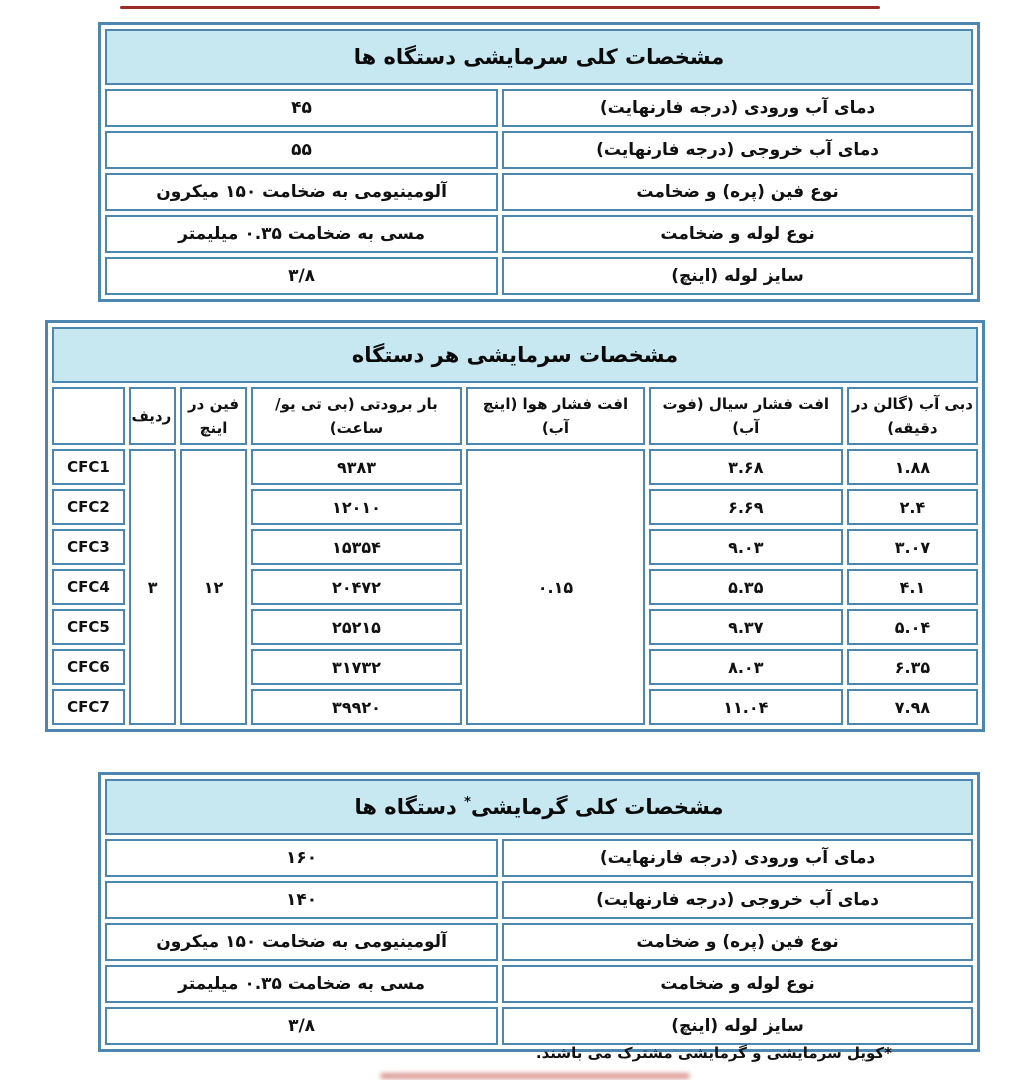 Image resolution: width=1036 pixels, height=1080 pixels. What do you see at coordinates (88, 707) in the screenshot?
I see `device-model: CFC7` at bounding box center [88, 707].